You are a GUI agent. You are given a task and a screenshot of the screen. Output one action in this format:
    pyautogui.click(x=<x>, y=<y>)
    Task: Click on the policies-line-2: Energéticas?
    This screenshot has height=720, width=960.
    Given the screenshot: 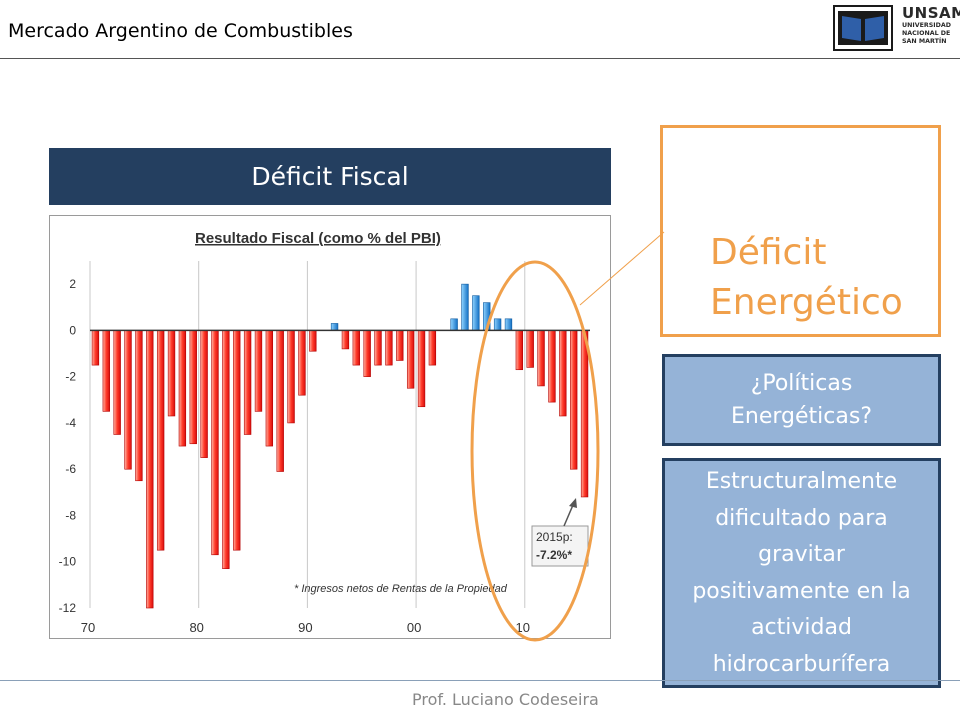 What is the action you would take?
    pyautogui.click(x=801, y=416)
    